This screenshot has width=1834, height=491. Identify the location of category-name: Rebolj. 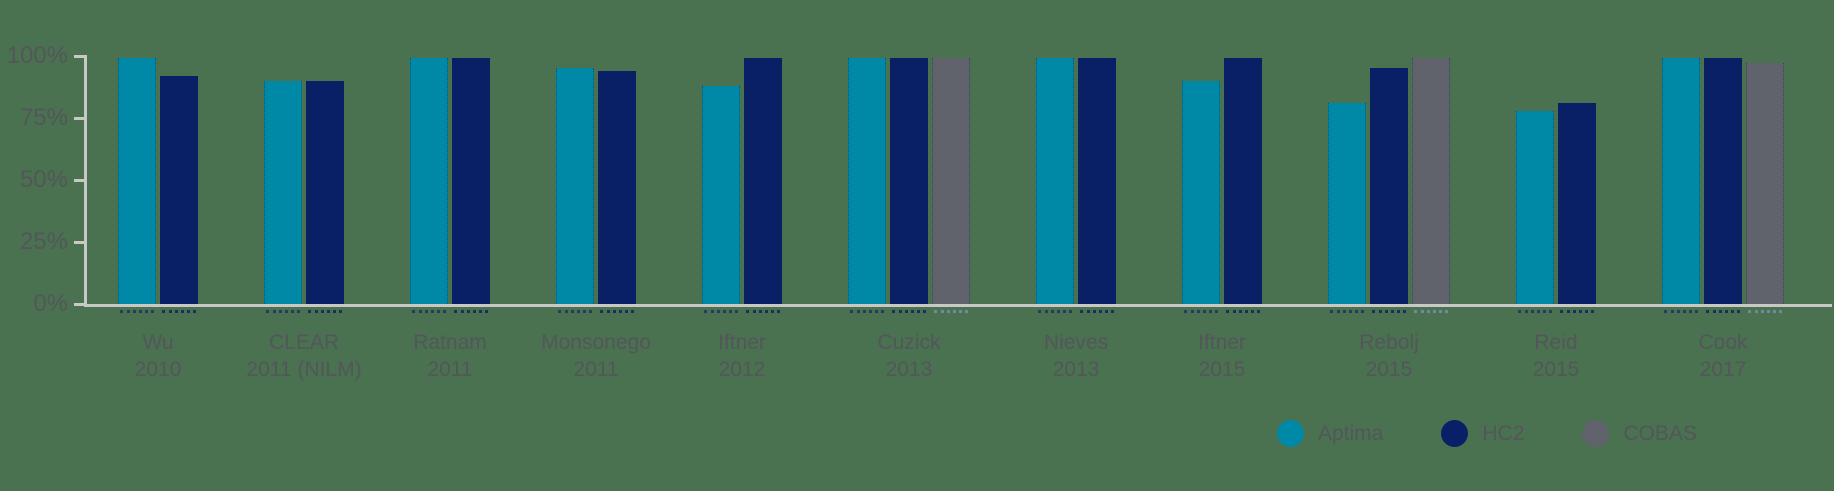
(1389, 342).